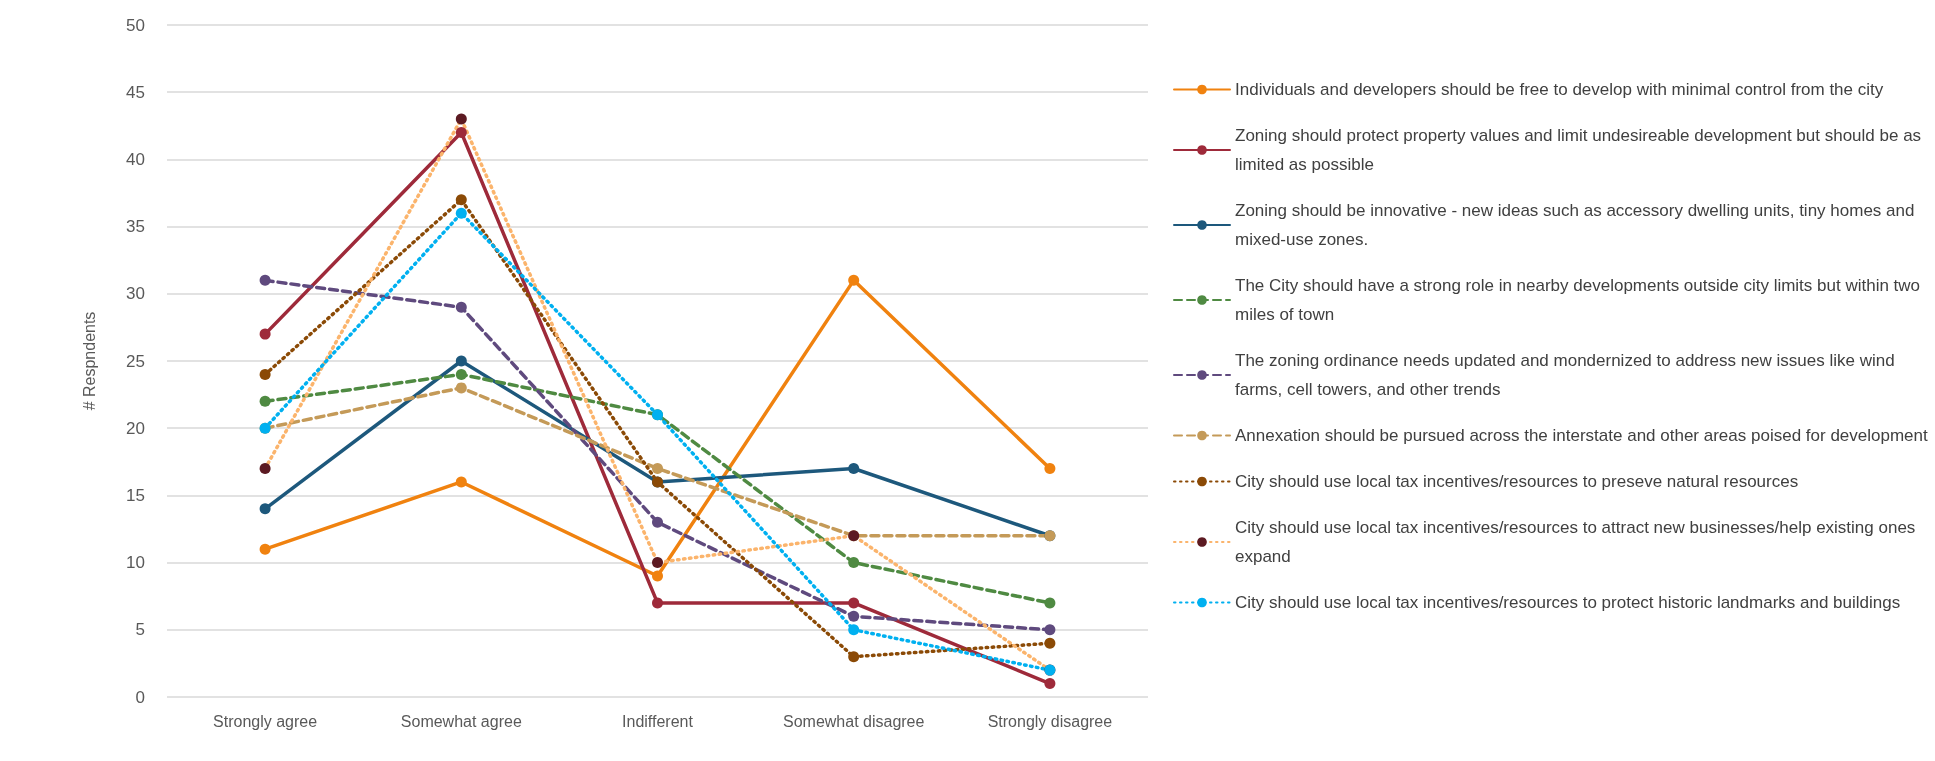  What do you see at coordinates (135, 563) in the screenshot?
I see `y-tick-label: 10` at bounding box center [135, 563].